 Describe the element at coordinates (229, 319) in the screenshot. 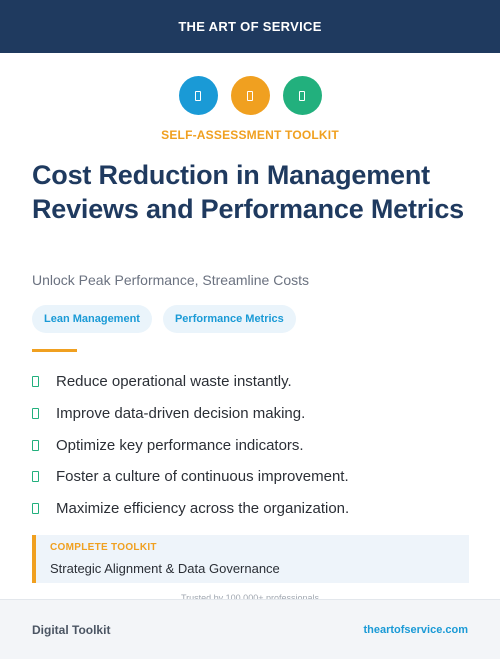

I see `tag-performance-metrics: Performance Metrics` at that location.